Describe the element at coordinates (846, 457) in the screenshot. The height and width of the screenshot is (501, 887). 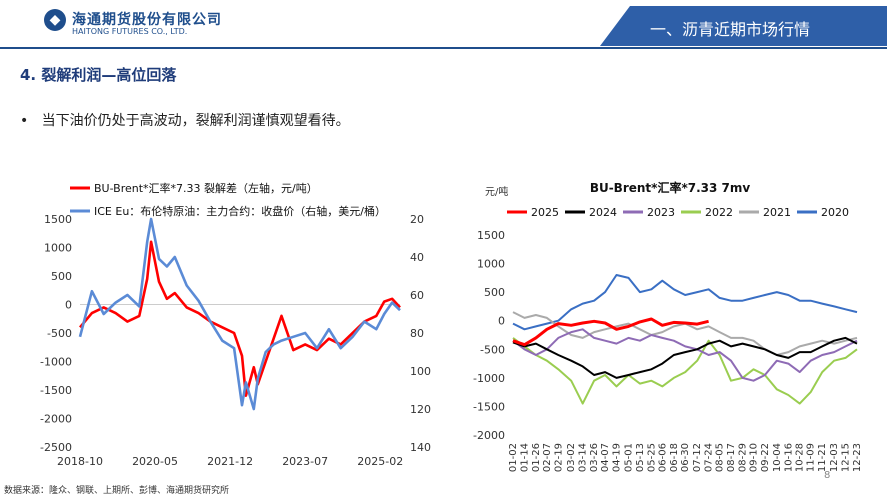
I see `x-tick-label: 12-15` at that location.